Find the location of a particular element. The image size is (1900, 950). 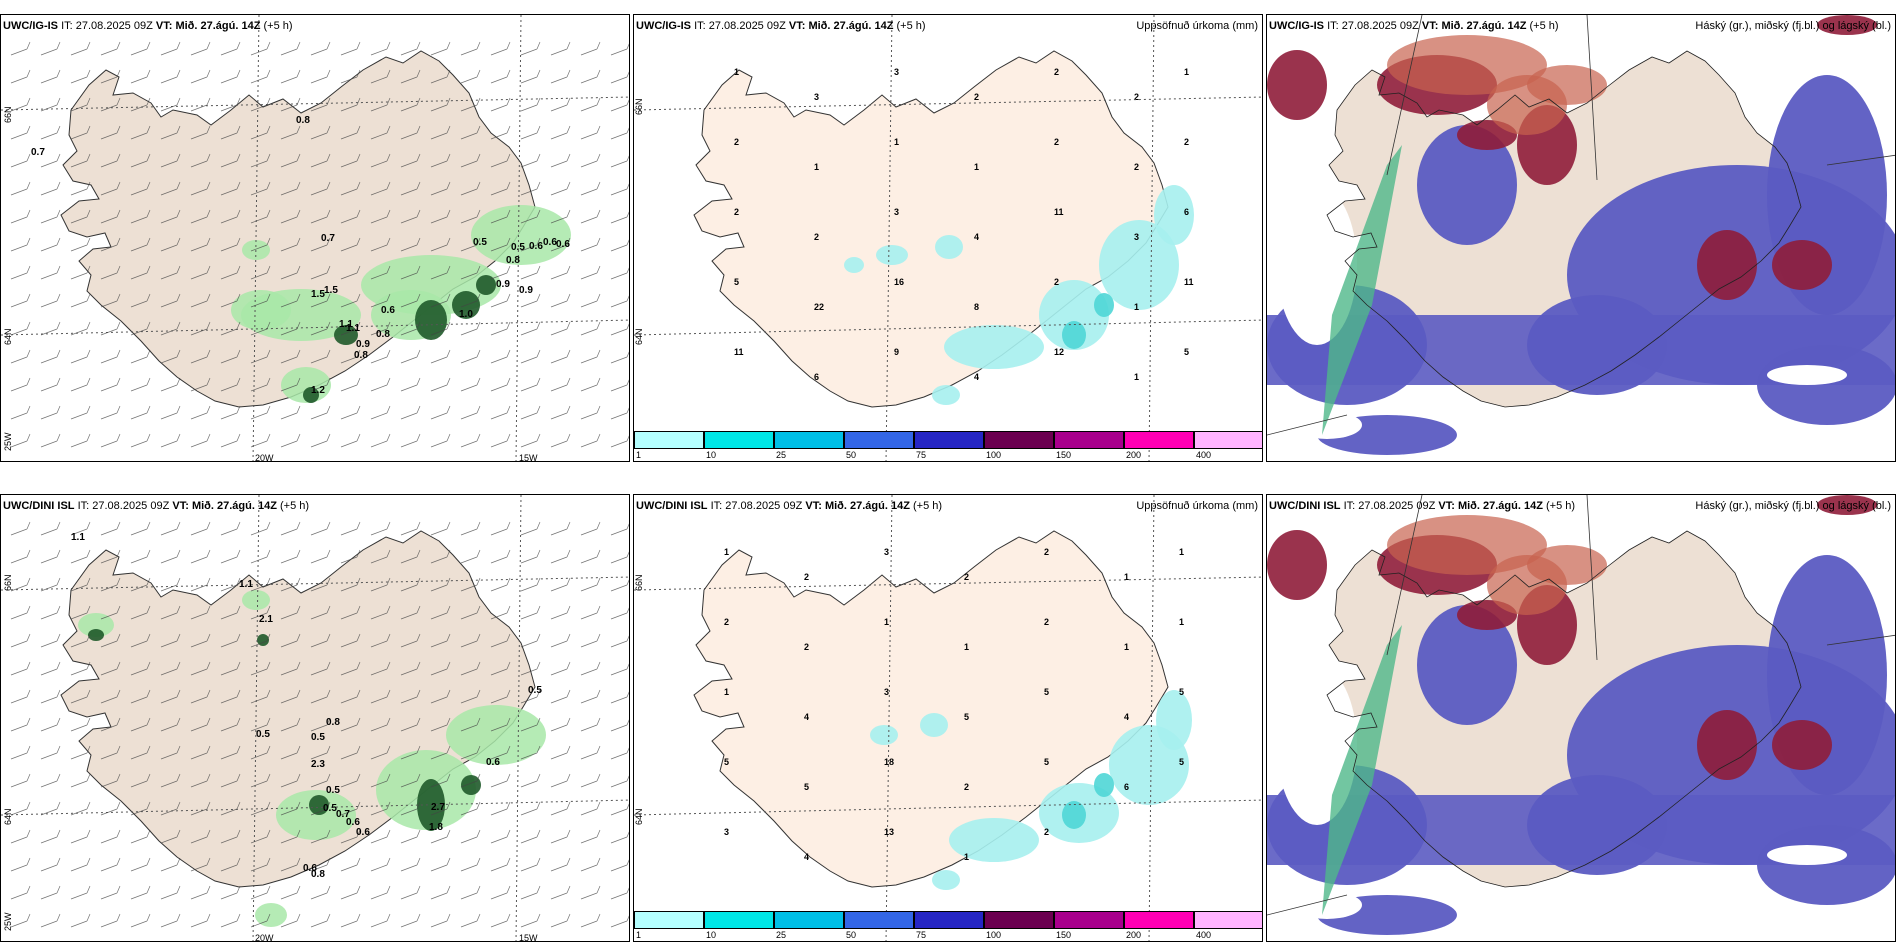

rain-value-label: 0.7 is located at coordinates (328, 238).